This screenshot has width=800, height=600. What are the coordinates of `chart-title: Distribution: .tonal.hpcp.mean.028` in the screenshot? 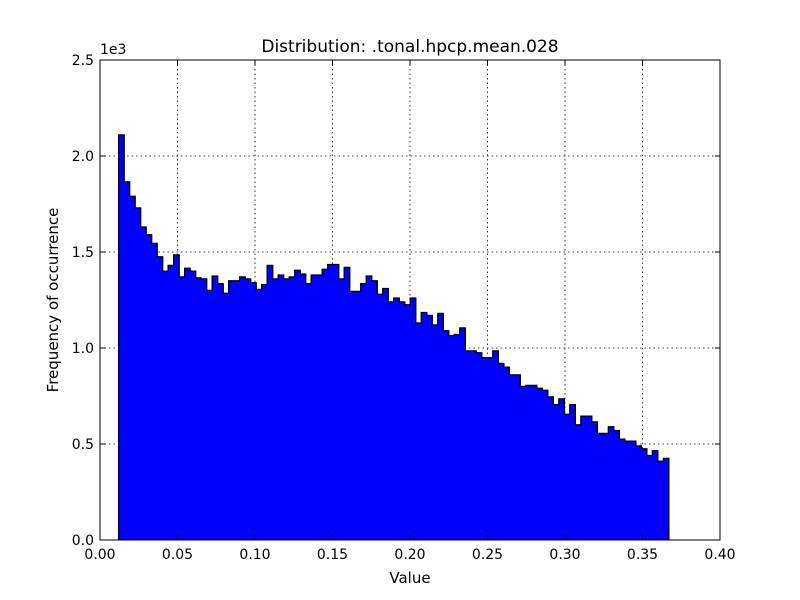 It's located at (409, 47).